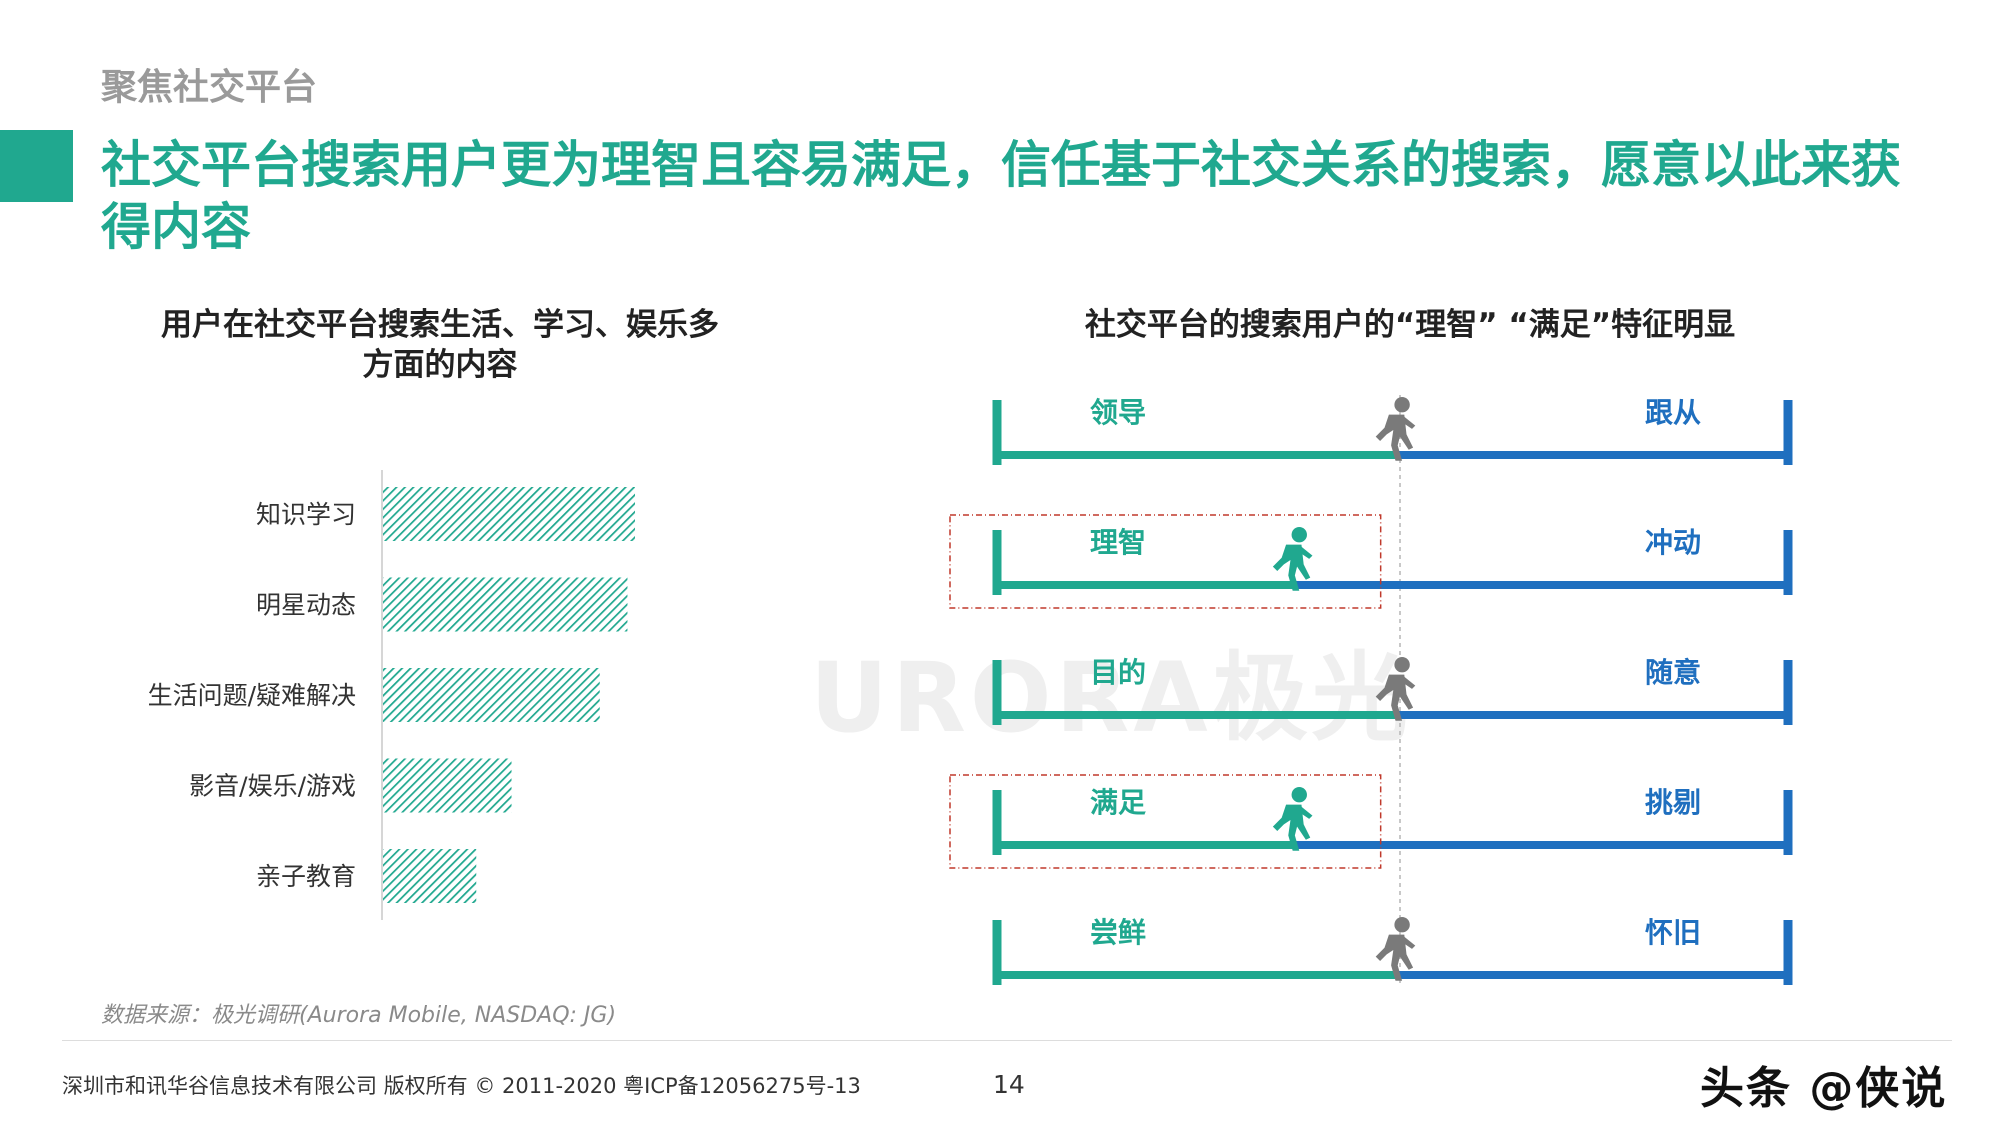 This screenshot has height=1125, width=2000. I want to click on left-trait-label: 目的, so click(1118, 672).